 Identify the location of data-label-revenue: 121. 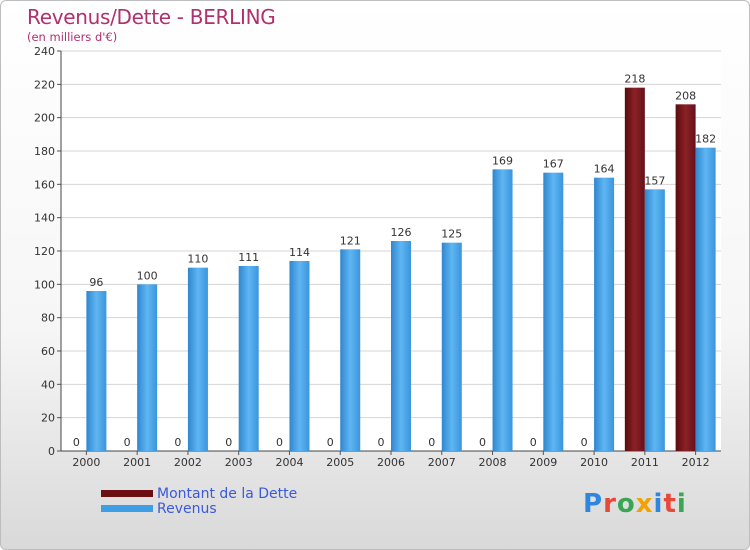
(350, 240).